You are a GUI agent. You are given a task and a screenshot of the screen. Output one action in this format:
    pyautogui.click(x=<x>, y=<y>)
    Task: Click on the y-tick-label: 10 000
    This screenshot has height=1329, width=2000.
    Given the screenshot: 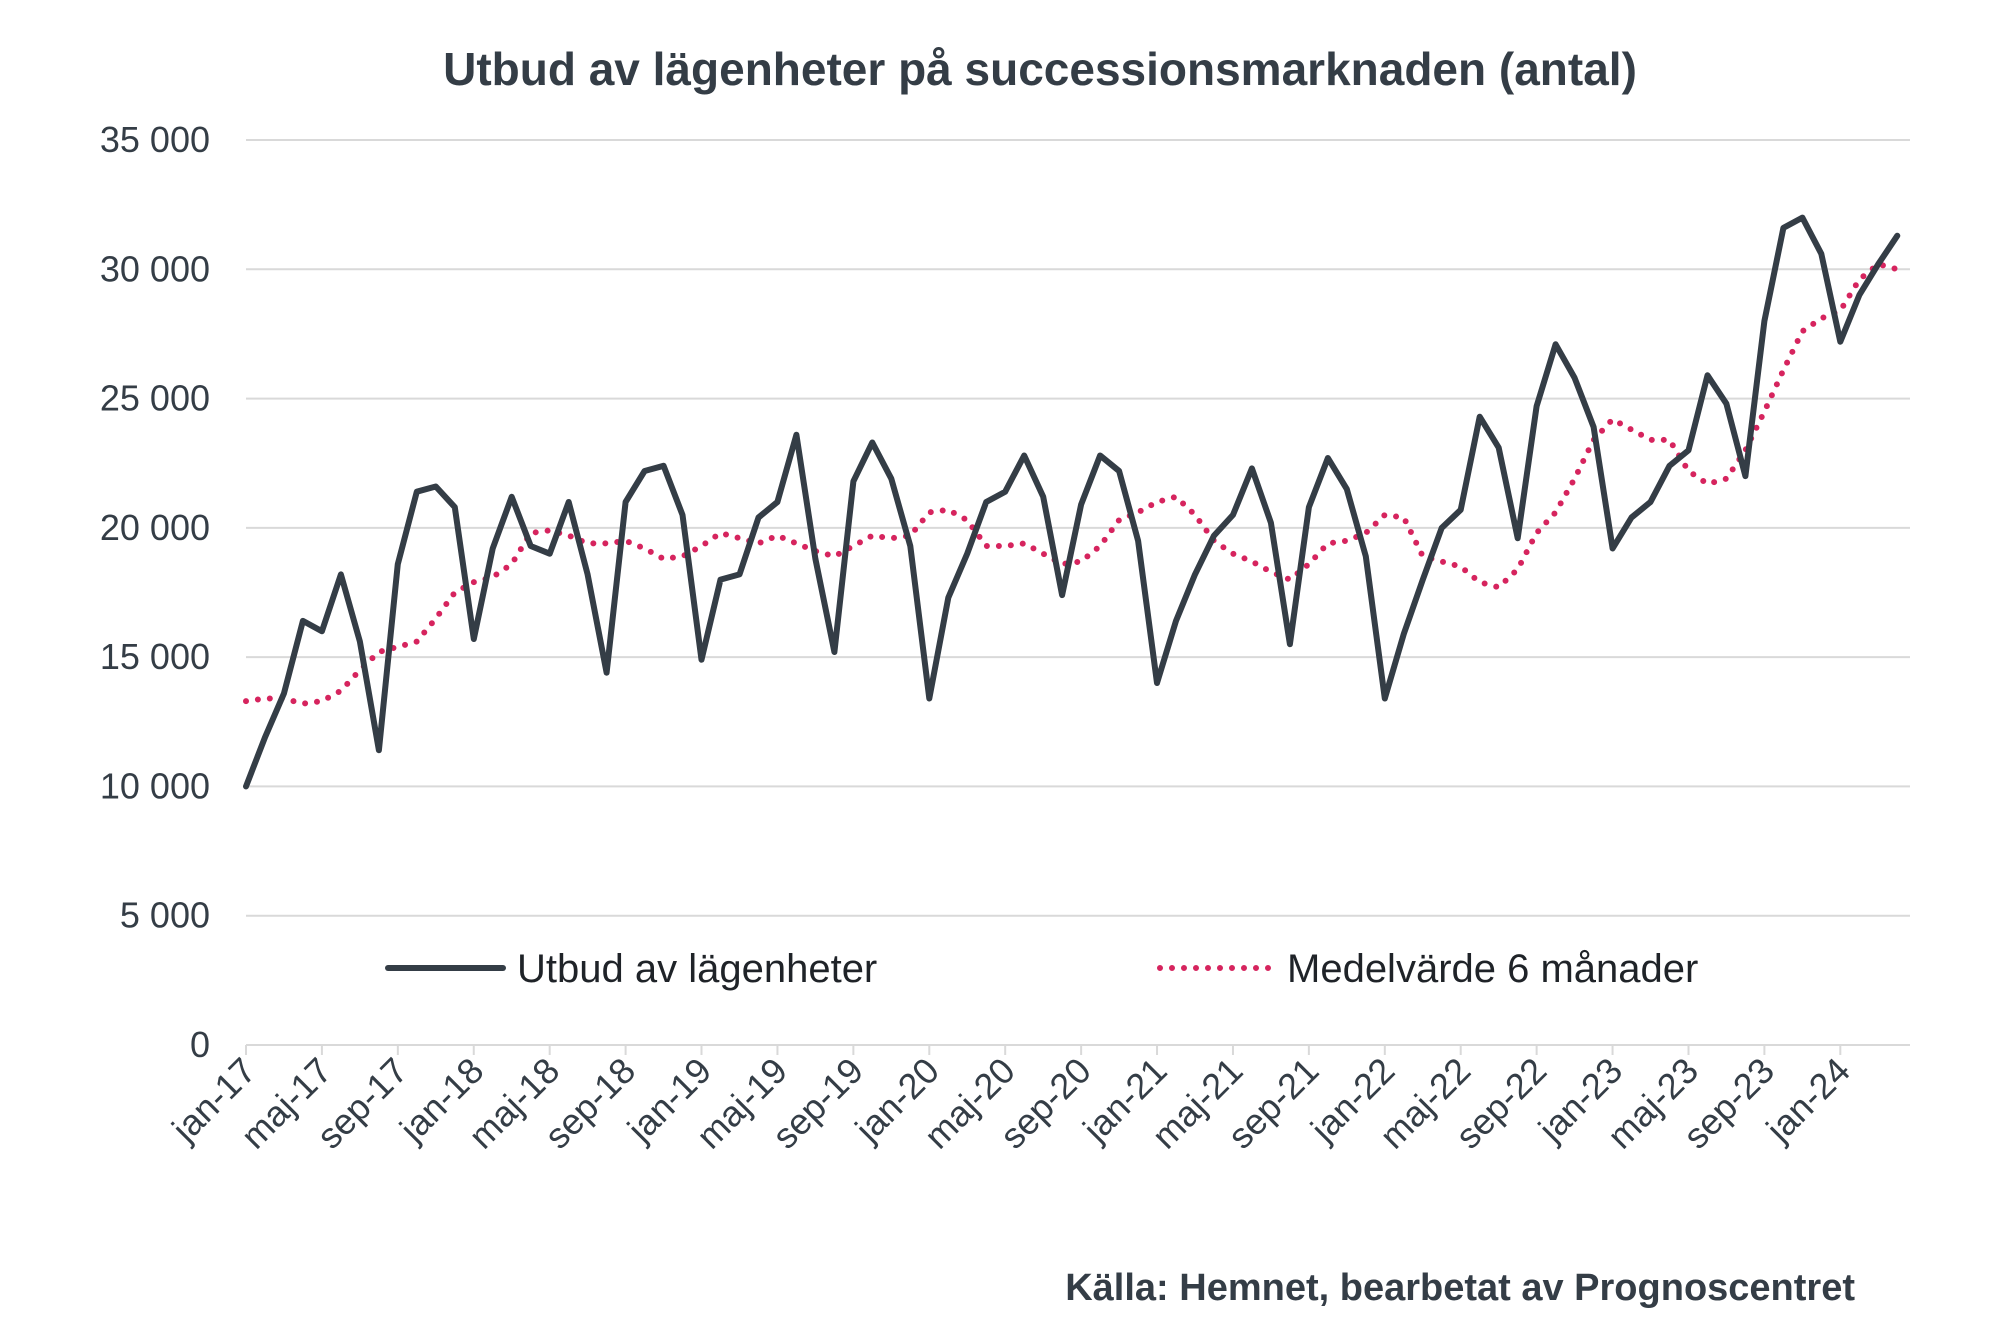 What is the action you would take?
    pyautogui.click(x=155, y=785)
    